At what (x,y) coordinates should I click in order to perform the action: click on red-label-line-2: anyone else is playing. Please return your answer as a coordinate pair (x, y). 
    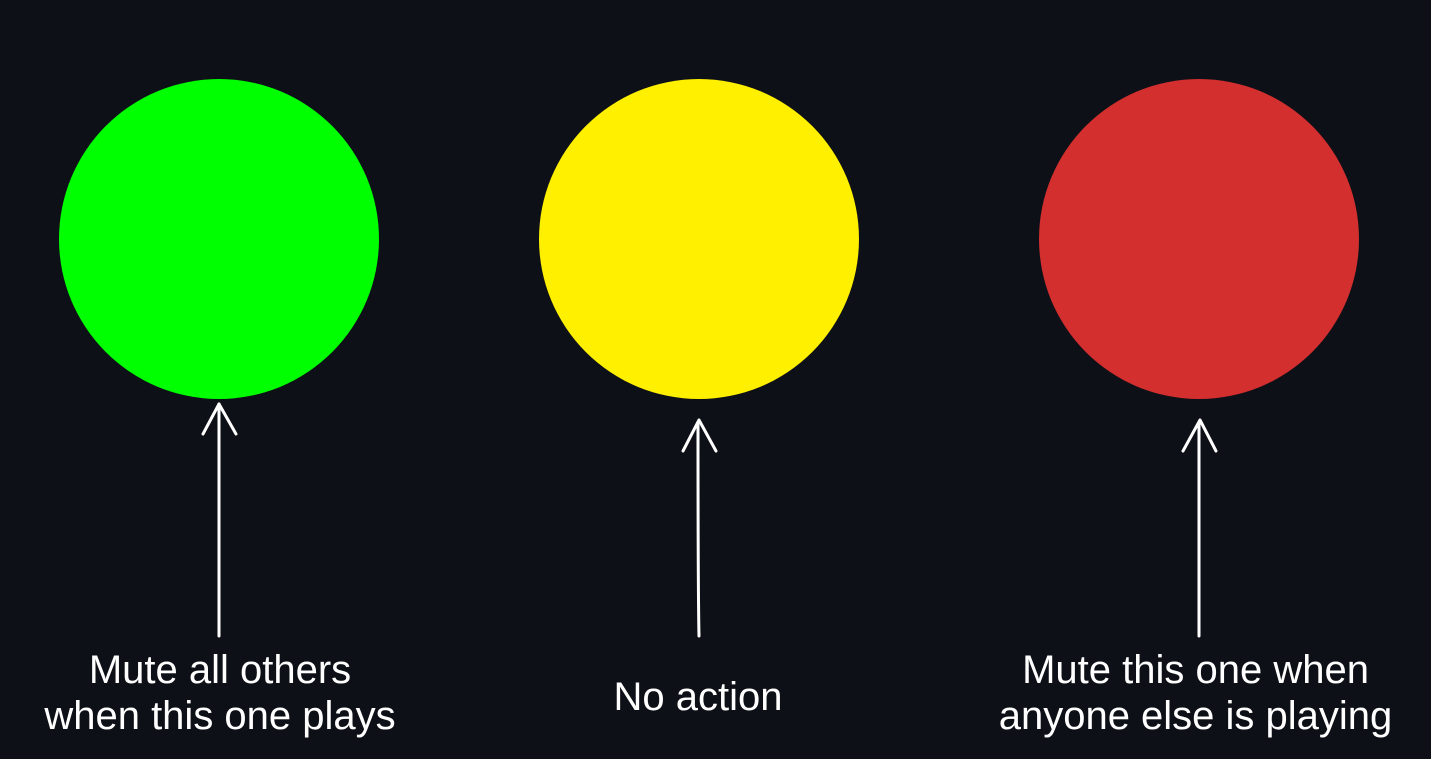
    Looking at the image, I should click on (1195, 716).